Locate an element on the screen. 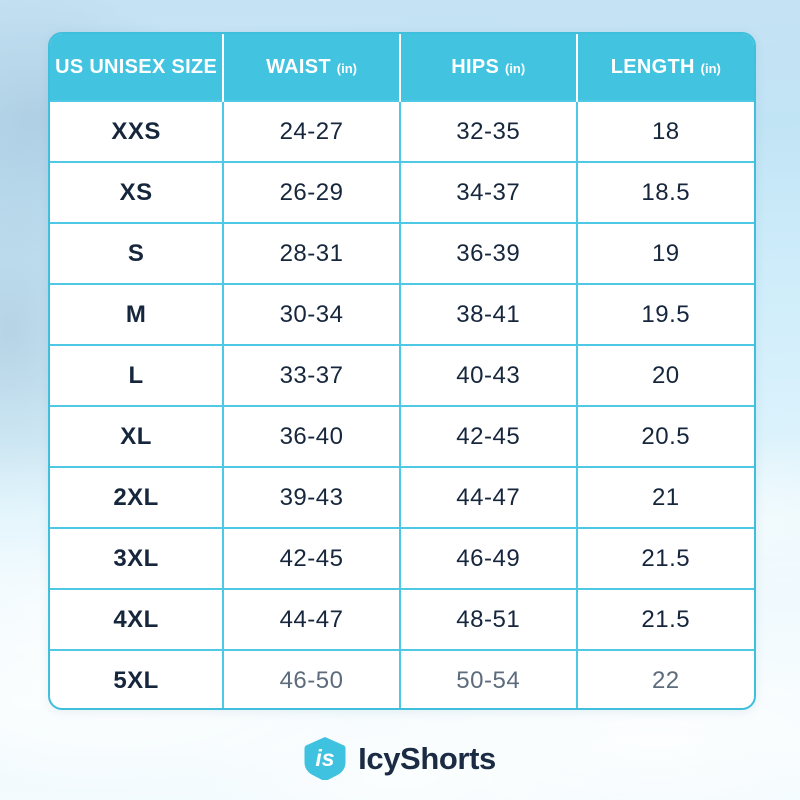  table-row: XXS 24-27 32-35 18 is located at coordinates (402, 131).